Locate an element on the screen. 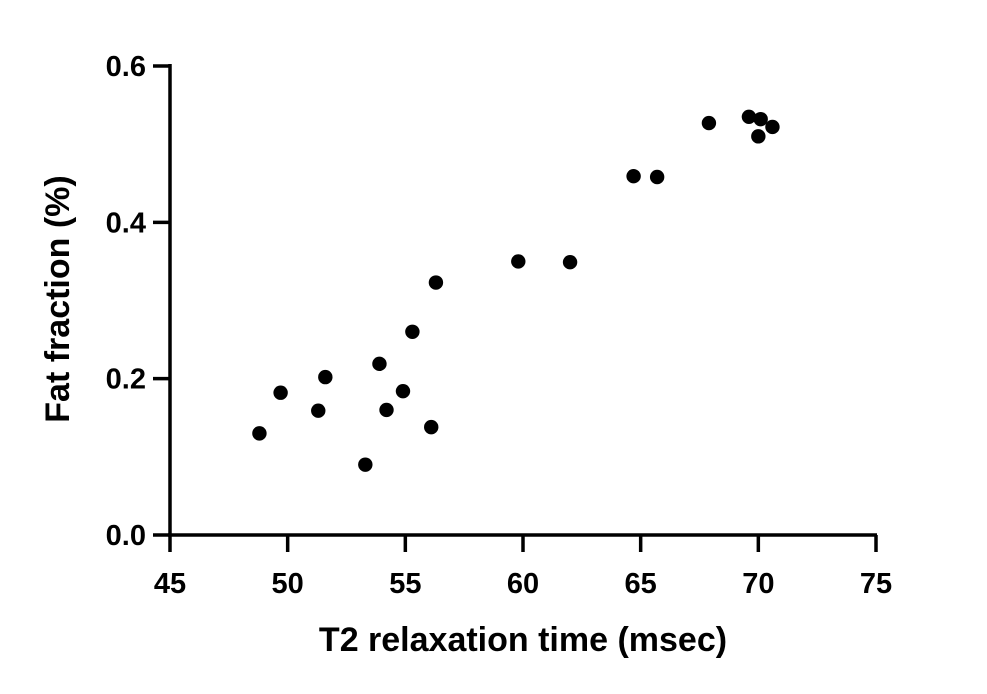 This screenshot has width=987, height=694. y-axis-title: Fat fraction (%) is located at coordinates (58, 298).